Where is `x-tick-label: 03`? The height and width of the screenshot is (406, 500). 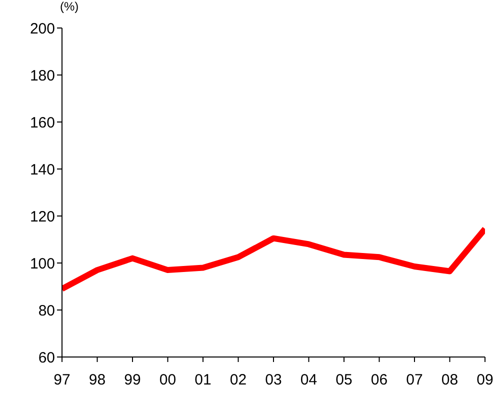
x-tick-label: 03 is located at coordinates (273, 380).